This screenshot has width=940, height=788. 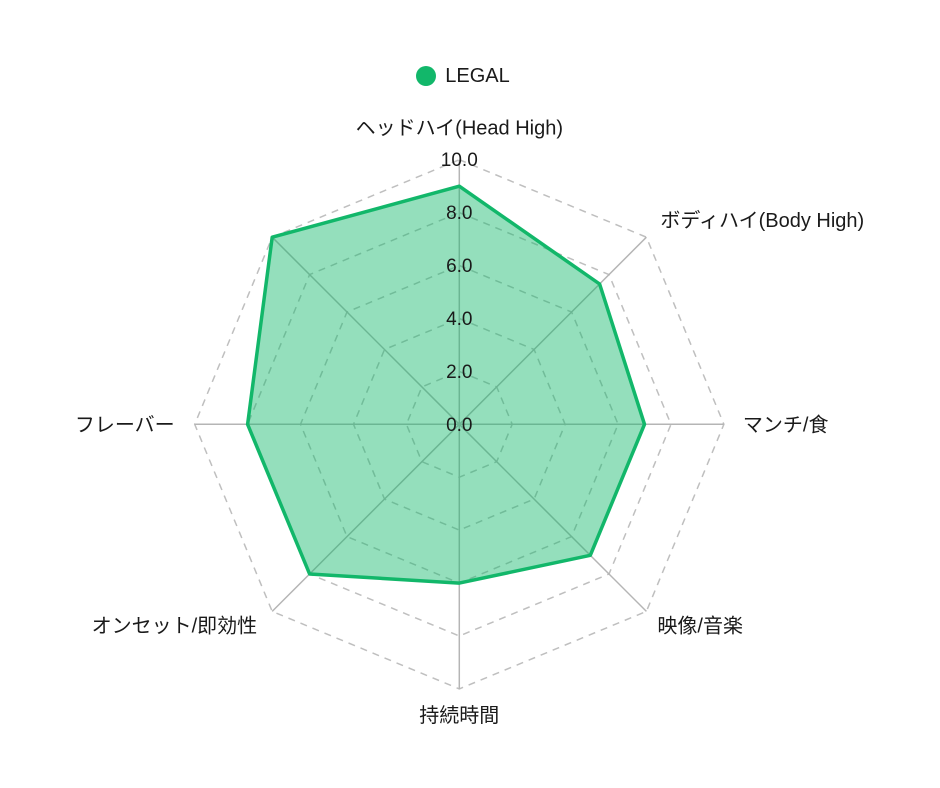 I want to click on tick-label: 8.0, so click(x=459, y=213).